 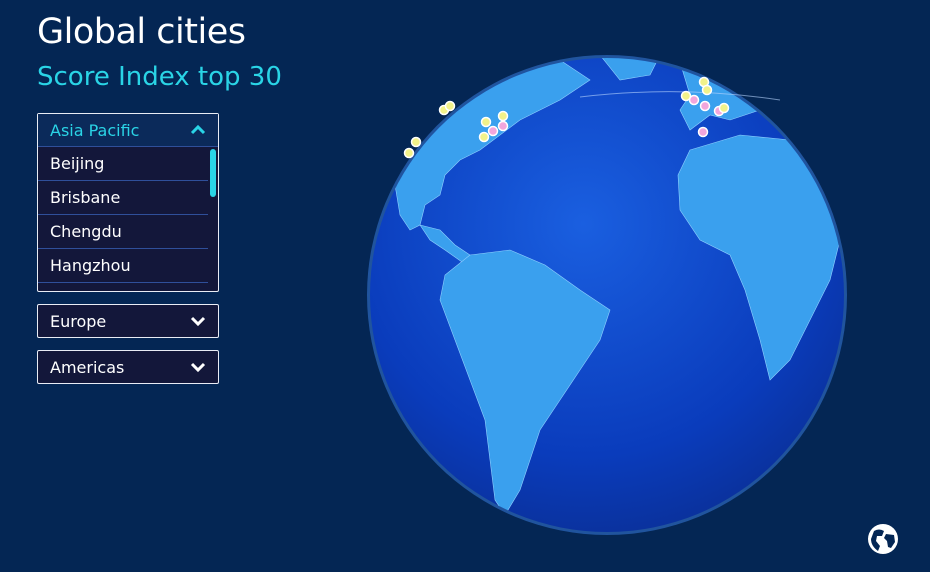 What do you see at coordinates (159, 77) in the screenshot?
I see `page-subtitle: Score Index top 30` at bounding box center [159, 77].